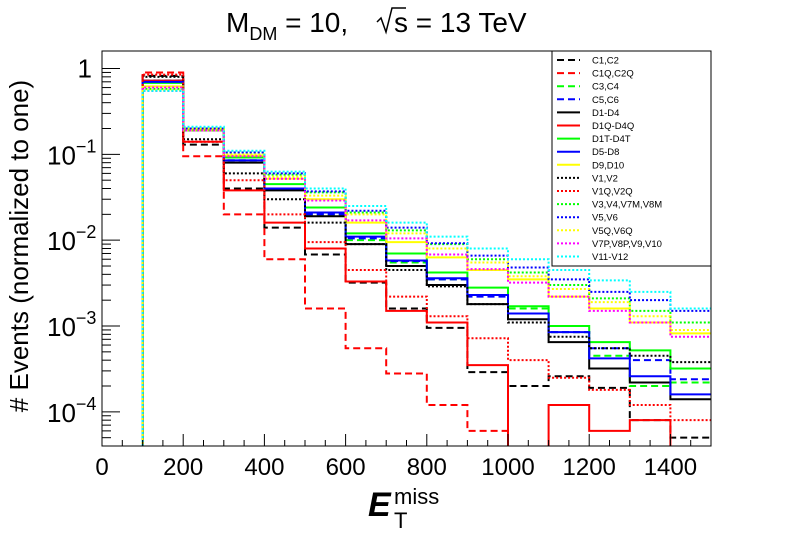  I want to click on x-axis: 0 200 400 600 800 1000 1200 1400, so click(403, 457).